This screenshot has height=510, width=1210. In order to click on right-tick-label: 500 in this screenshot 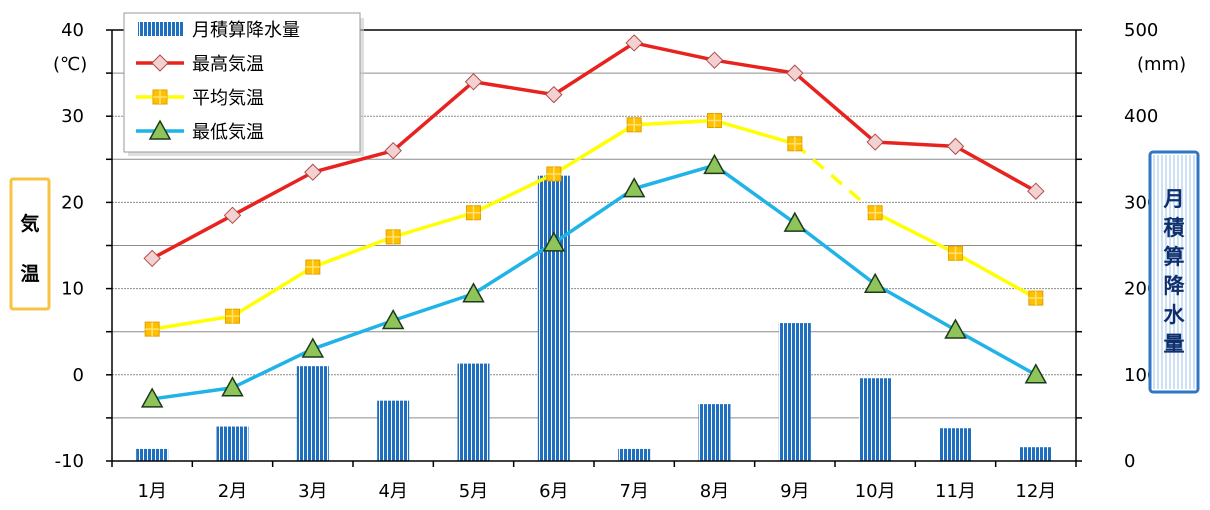, I will do `click(1141, 30)`.